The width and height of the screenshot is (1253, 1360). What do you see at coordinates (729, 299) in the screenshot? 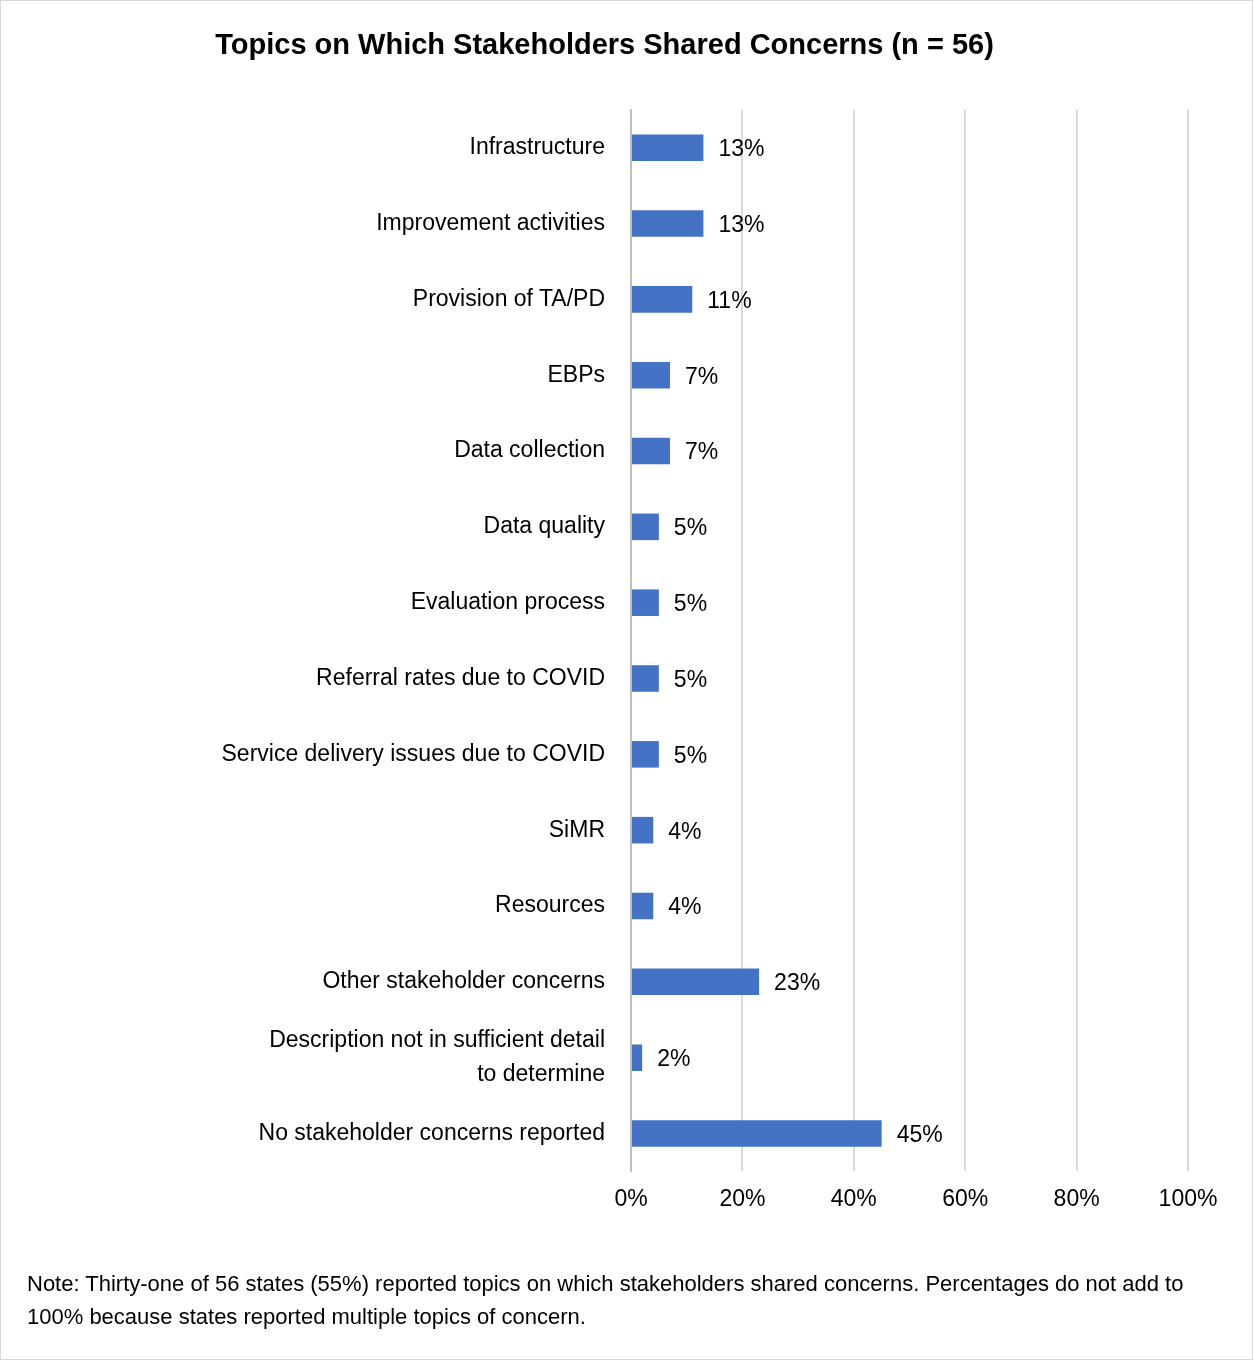
I see `data-label: 11%` at bounding box center [729, 299].